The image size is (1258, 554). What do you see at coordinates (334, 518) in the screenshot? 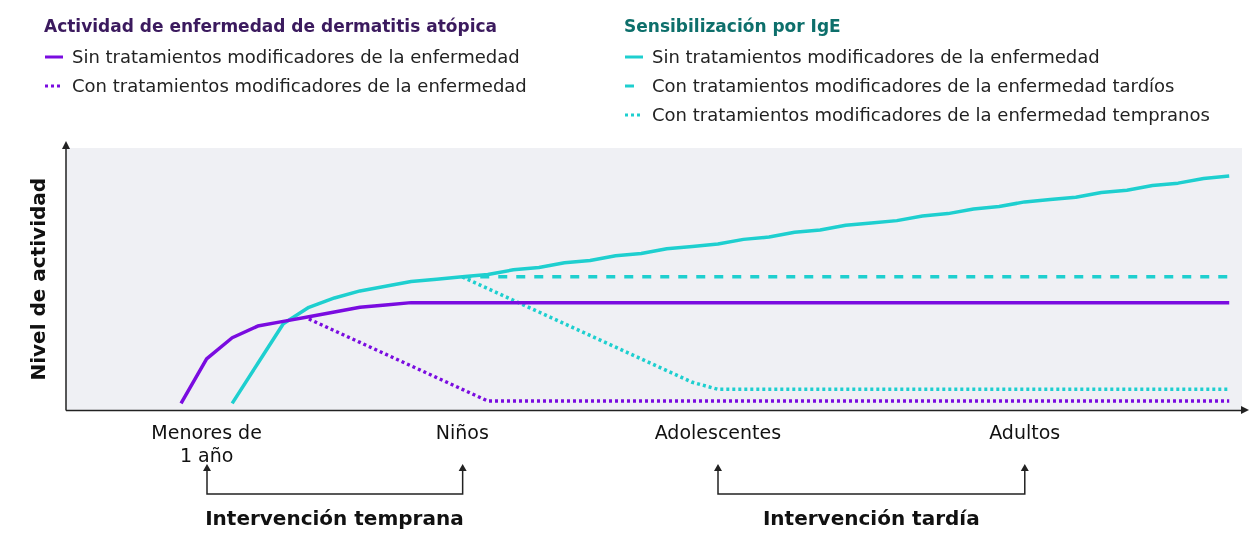
I see `text: Intervención temprana` at bounding box center [334, 518].